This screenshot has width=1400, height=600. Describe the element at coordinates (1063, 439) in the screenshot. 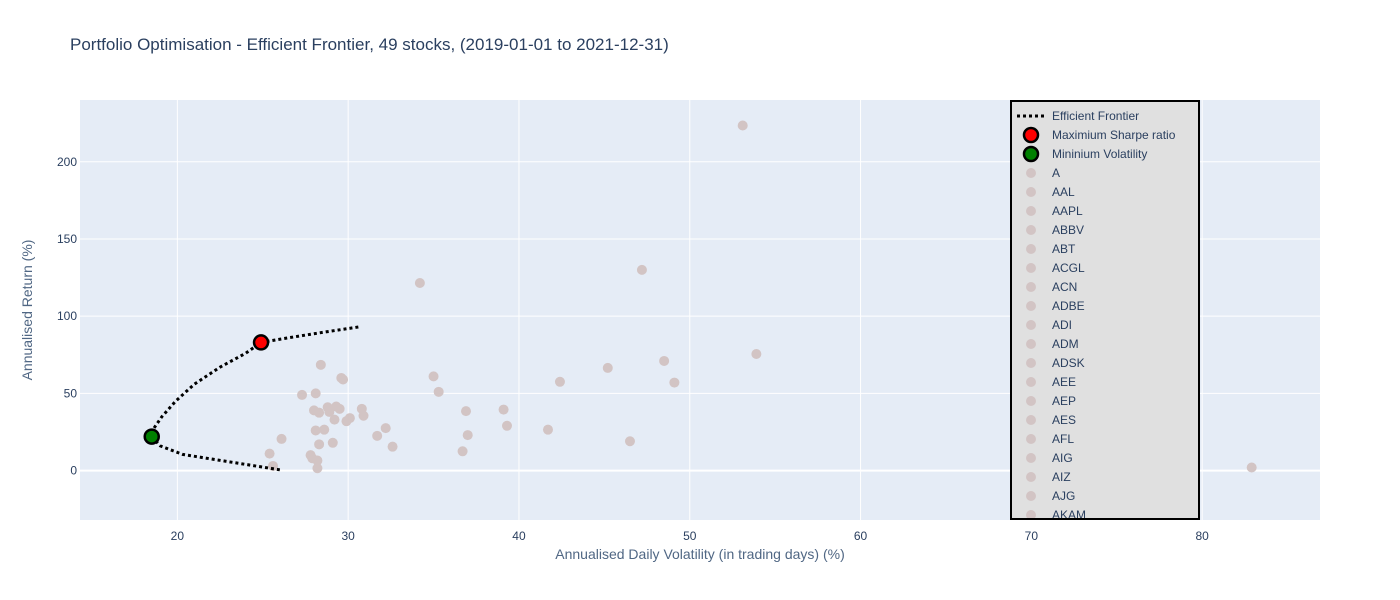

I see `legend-label: AFL` at that location.